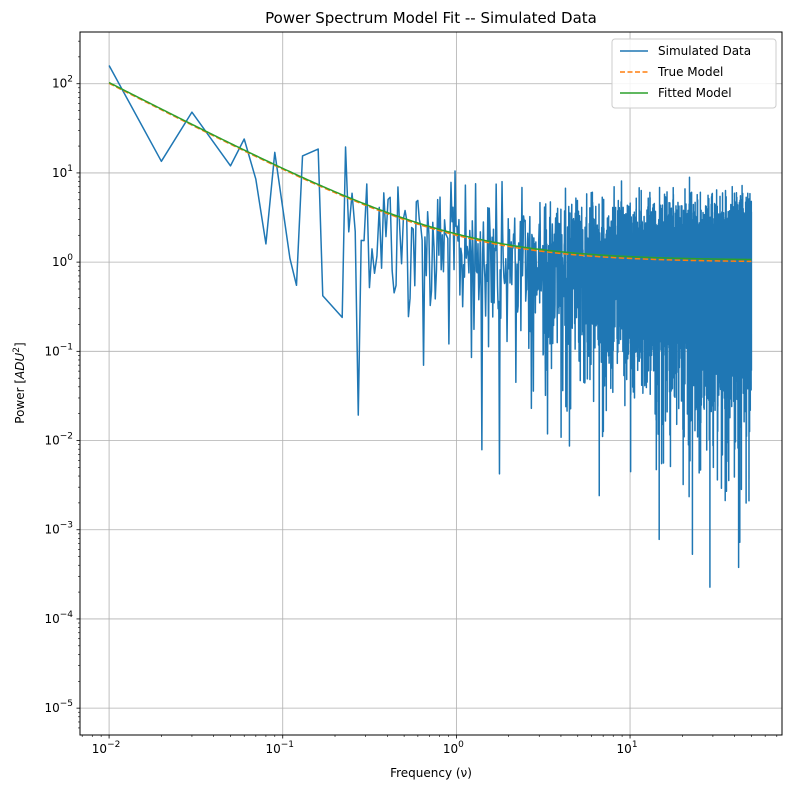 Image resolution: width=790 pixels, height=790 pixels. Describe the element at coordinates (627, 748) in the screenshot. I see `x-tick-label: 10¹` at that location.